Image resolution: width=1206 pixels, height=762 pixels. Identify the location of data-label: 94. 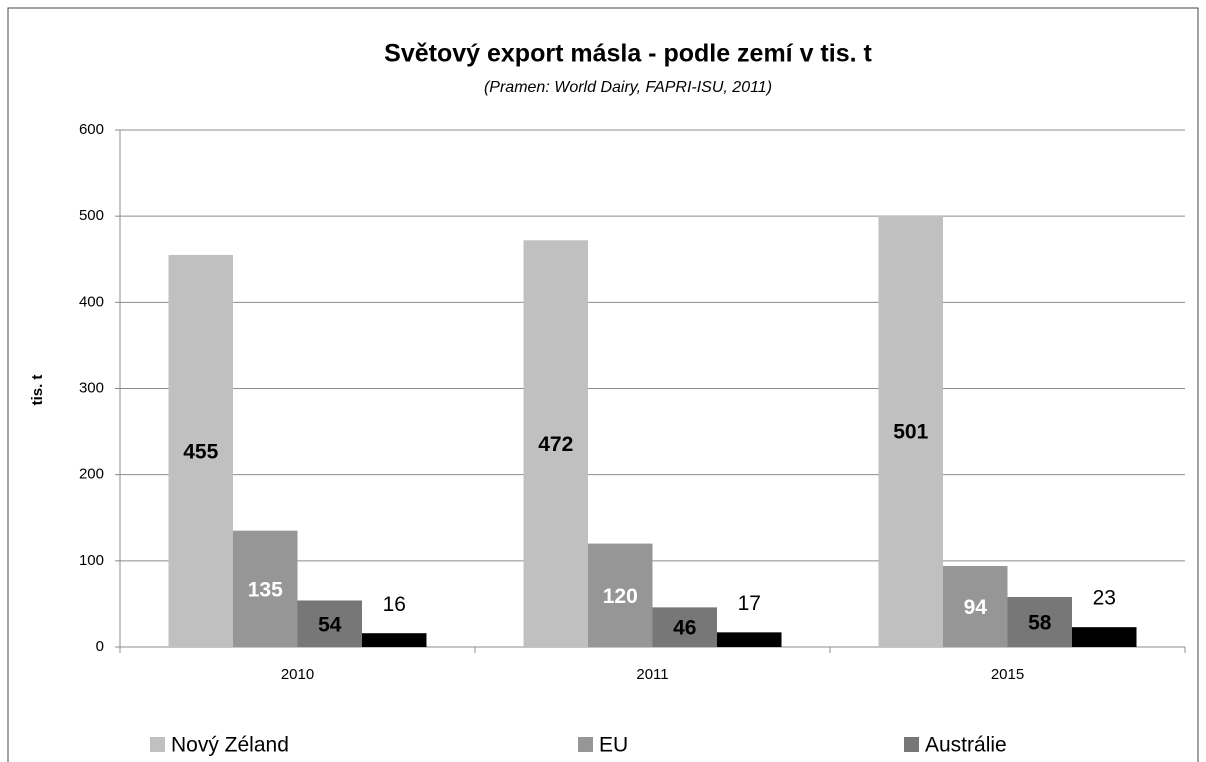
(976, 607).